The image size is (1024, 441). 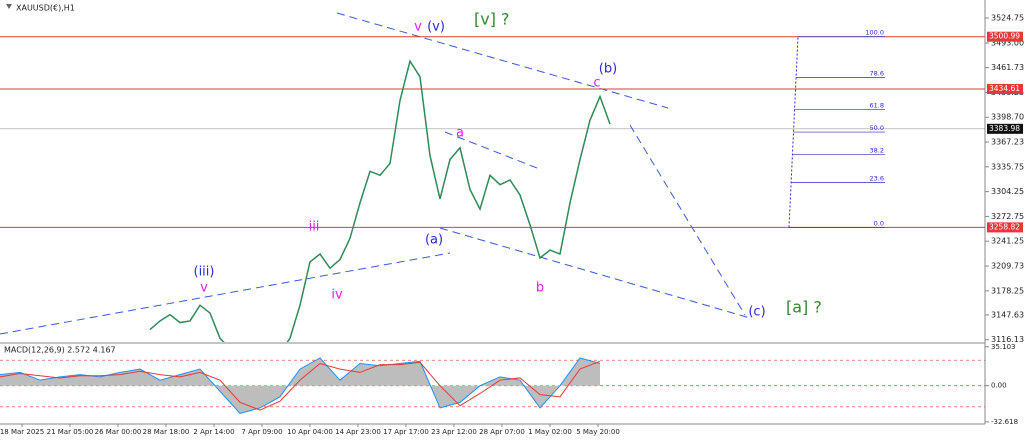 What do you see at coordinates (406, 432) in the screenshot?
I see `x-tick-label: 17 Apr 17:00` at bounding box center [406, 432].